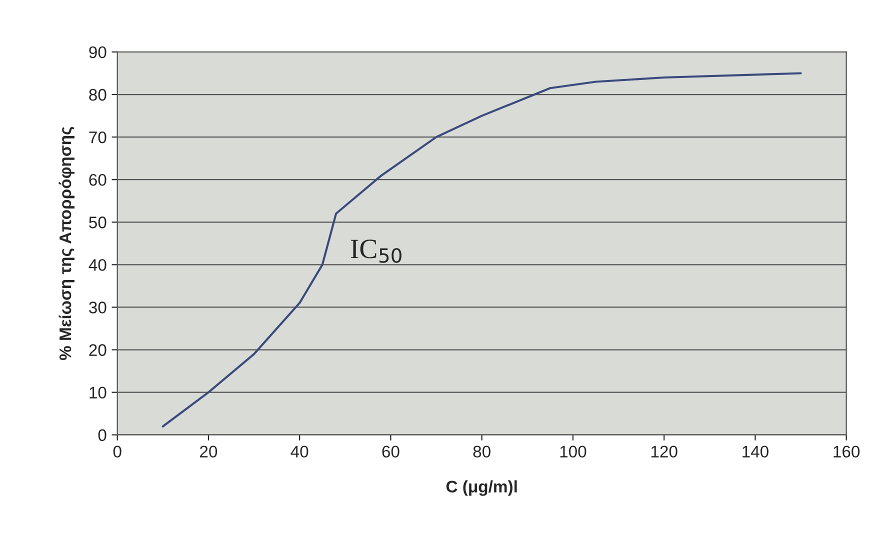  I want to click on y-tick-label: 60, so click(97, 180).